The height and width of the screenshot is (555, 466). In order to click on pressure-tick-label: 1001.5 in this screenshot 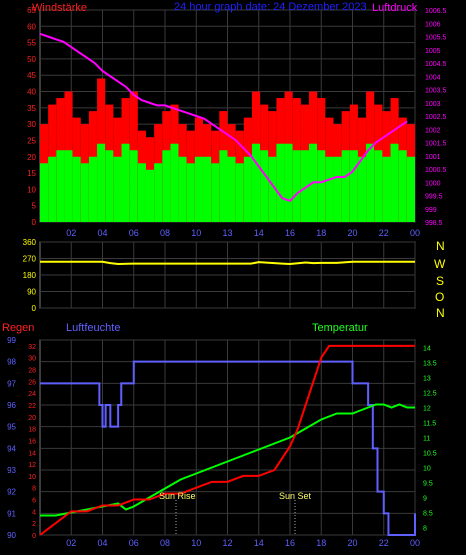, I will do `click(436, 144)`.